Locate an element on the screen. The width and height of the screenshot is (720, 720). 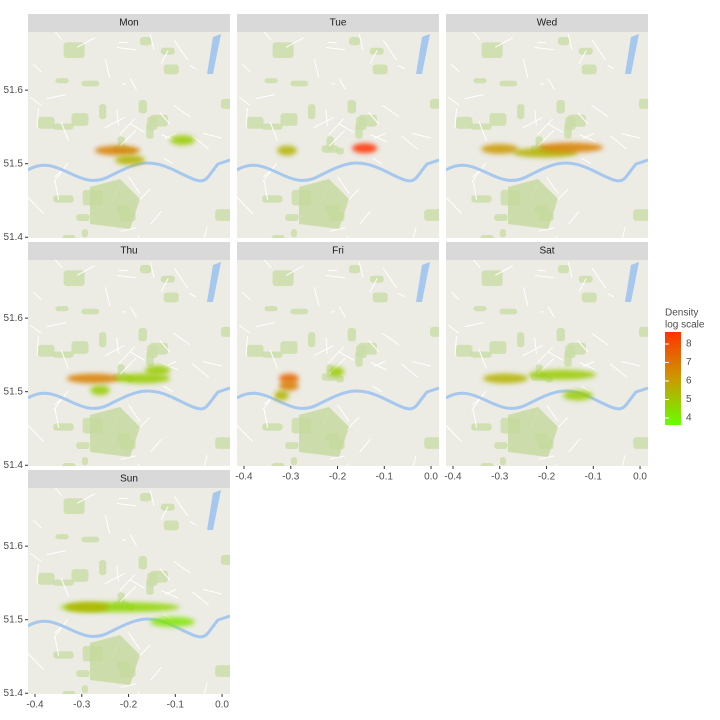
facet: Fri -0.4 -0.3 -0.2 -0.1 0.0 is located at coordinates (337, 362).